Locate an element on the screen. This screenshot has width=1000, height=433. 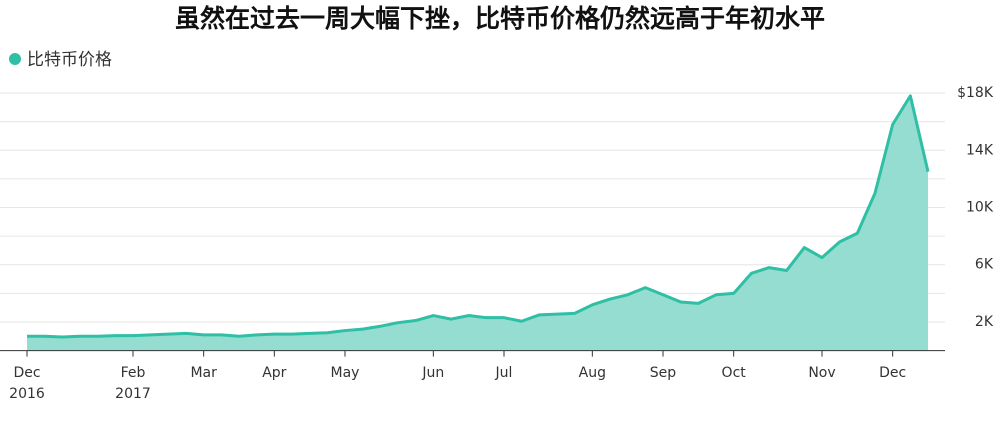
x-tick-label: Feb 2017 is located at coordinates (133, 383).